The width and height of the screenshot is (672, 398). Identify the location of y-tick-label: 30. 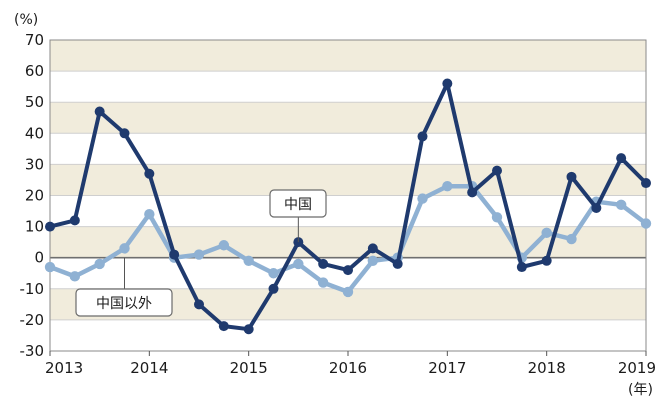
(34, 164).